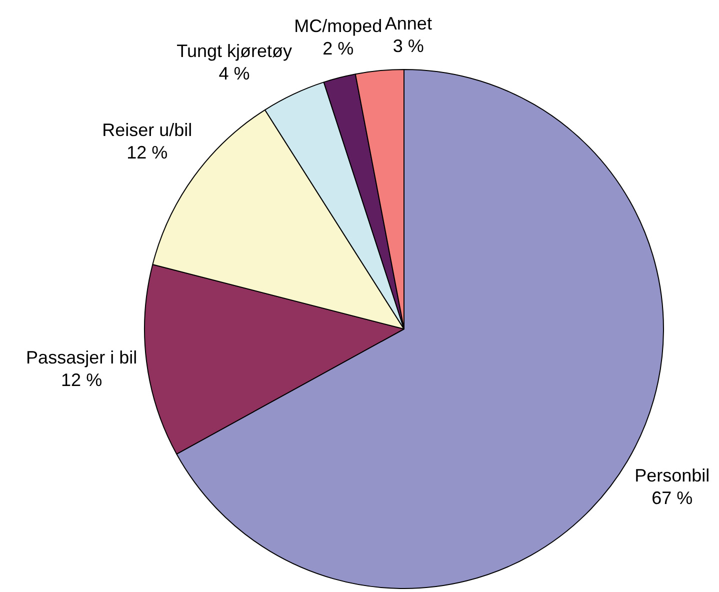 Image resolution: width=719 pixels, height=592 pixels. Describe the element at coordinates (672, 498) in the screenshot. I see `data-label: 67 %` at that location.